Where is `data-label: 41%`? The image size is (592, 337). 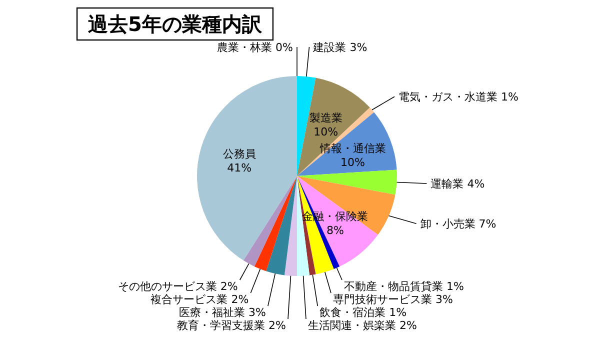 data-label: 41% is located at coordinates (239, 167).